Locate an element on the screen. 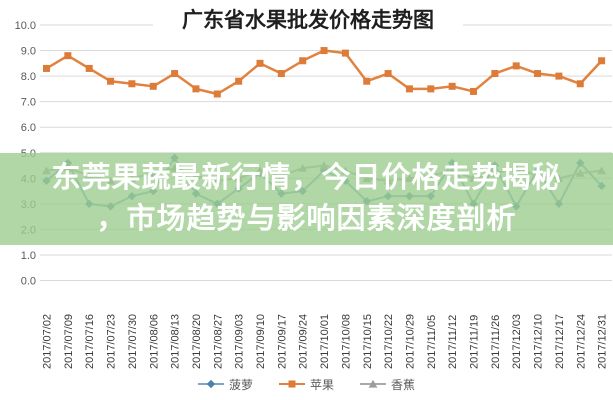  legend-label-pineapple: 菠萝 is located at coordinates (240, 384).